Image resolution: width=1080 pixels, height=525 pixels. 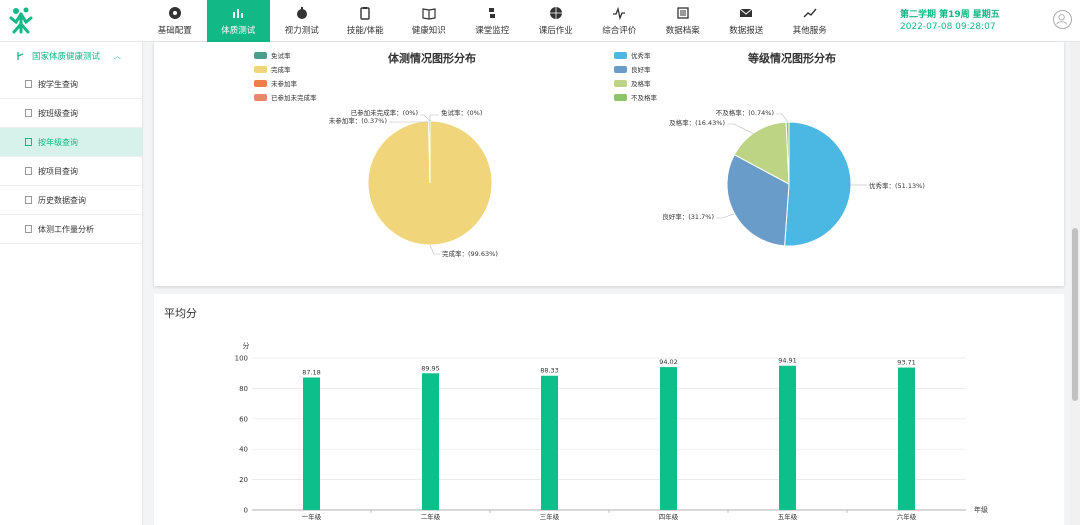 I want to click on pie-slice-label: 优秀率：(51.13%), so click(x=897, y=185).